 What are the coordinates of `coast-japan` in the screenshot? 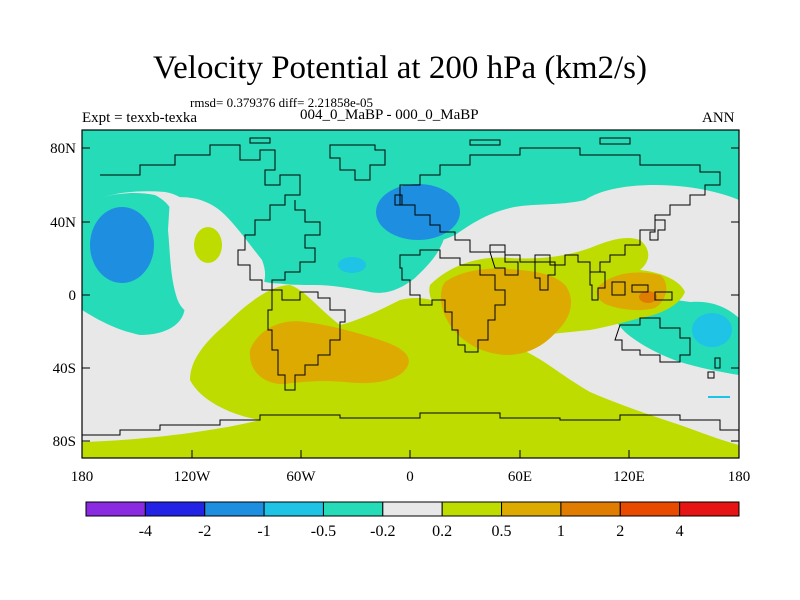 It's located at (657, 230).